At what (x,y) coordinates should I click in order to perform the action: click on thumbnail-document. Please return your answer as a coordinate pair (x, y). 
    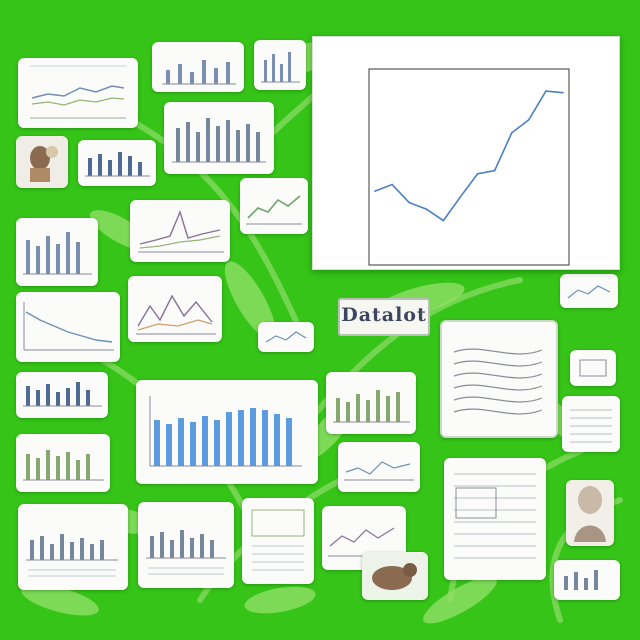
    Looking at the image, I should click on (495, 519).